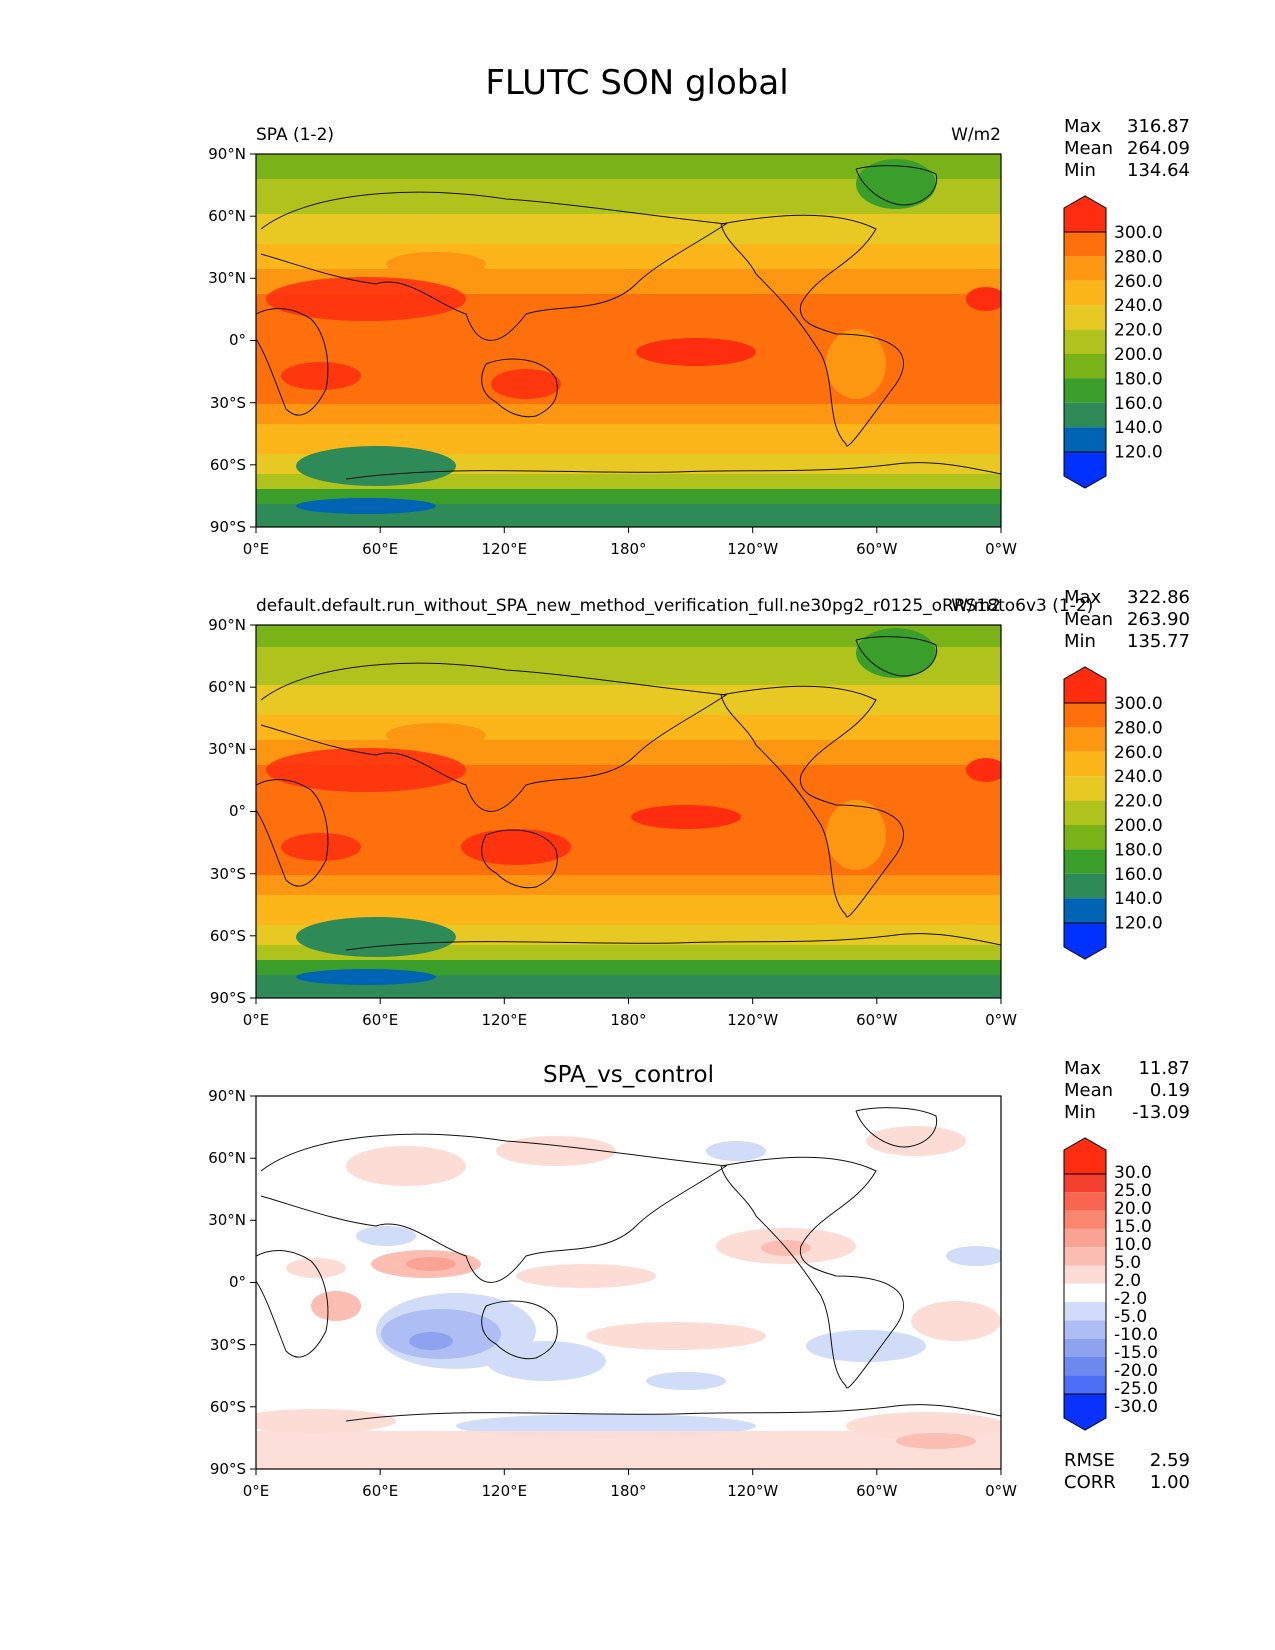 Image resolution: width=1275 pixels, height=1650 pixels. Describe the element at coordinates (1161, 1112) in the screenshot. I see `stat-min-value: -13.09` at that location.